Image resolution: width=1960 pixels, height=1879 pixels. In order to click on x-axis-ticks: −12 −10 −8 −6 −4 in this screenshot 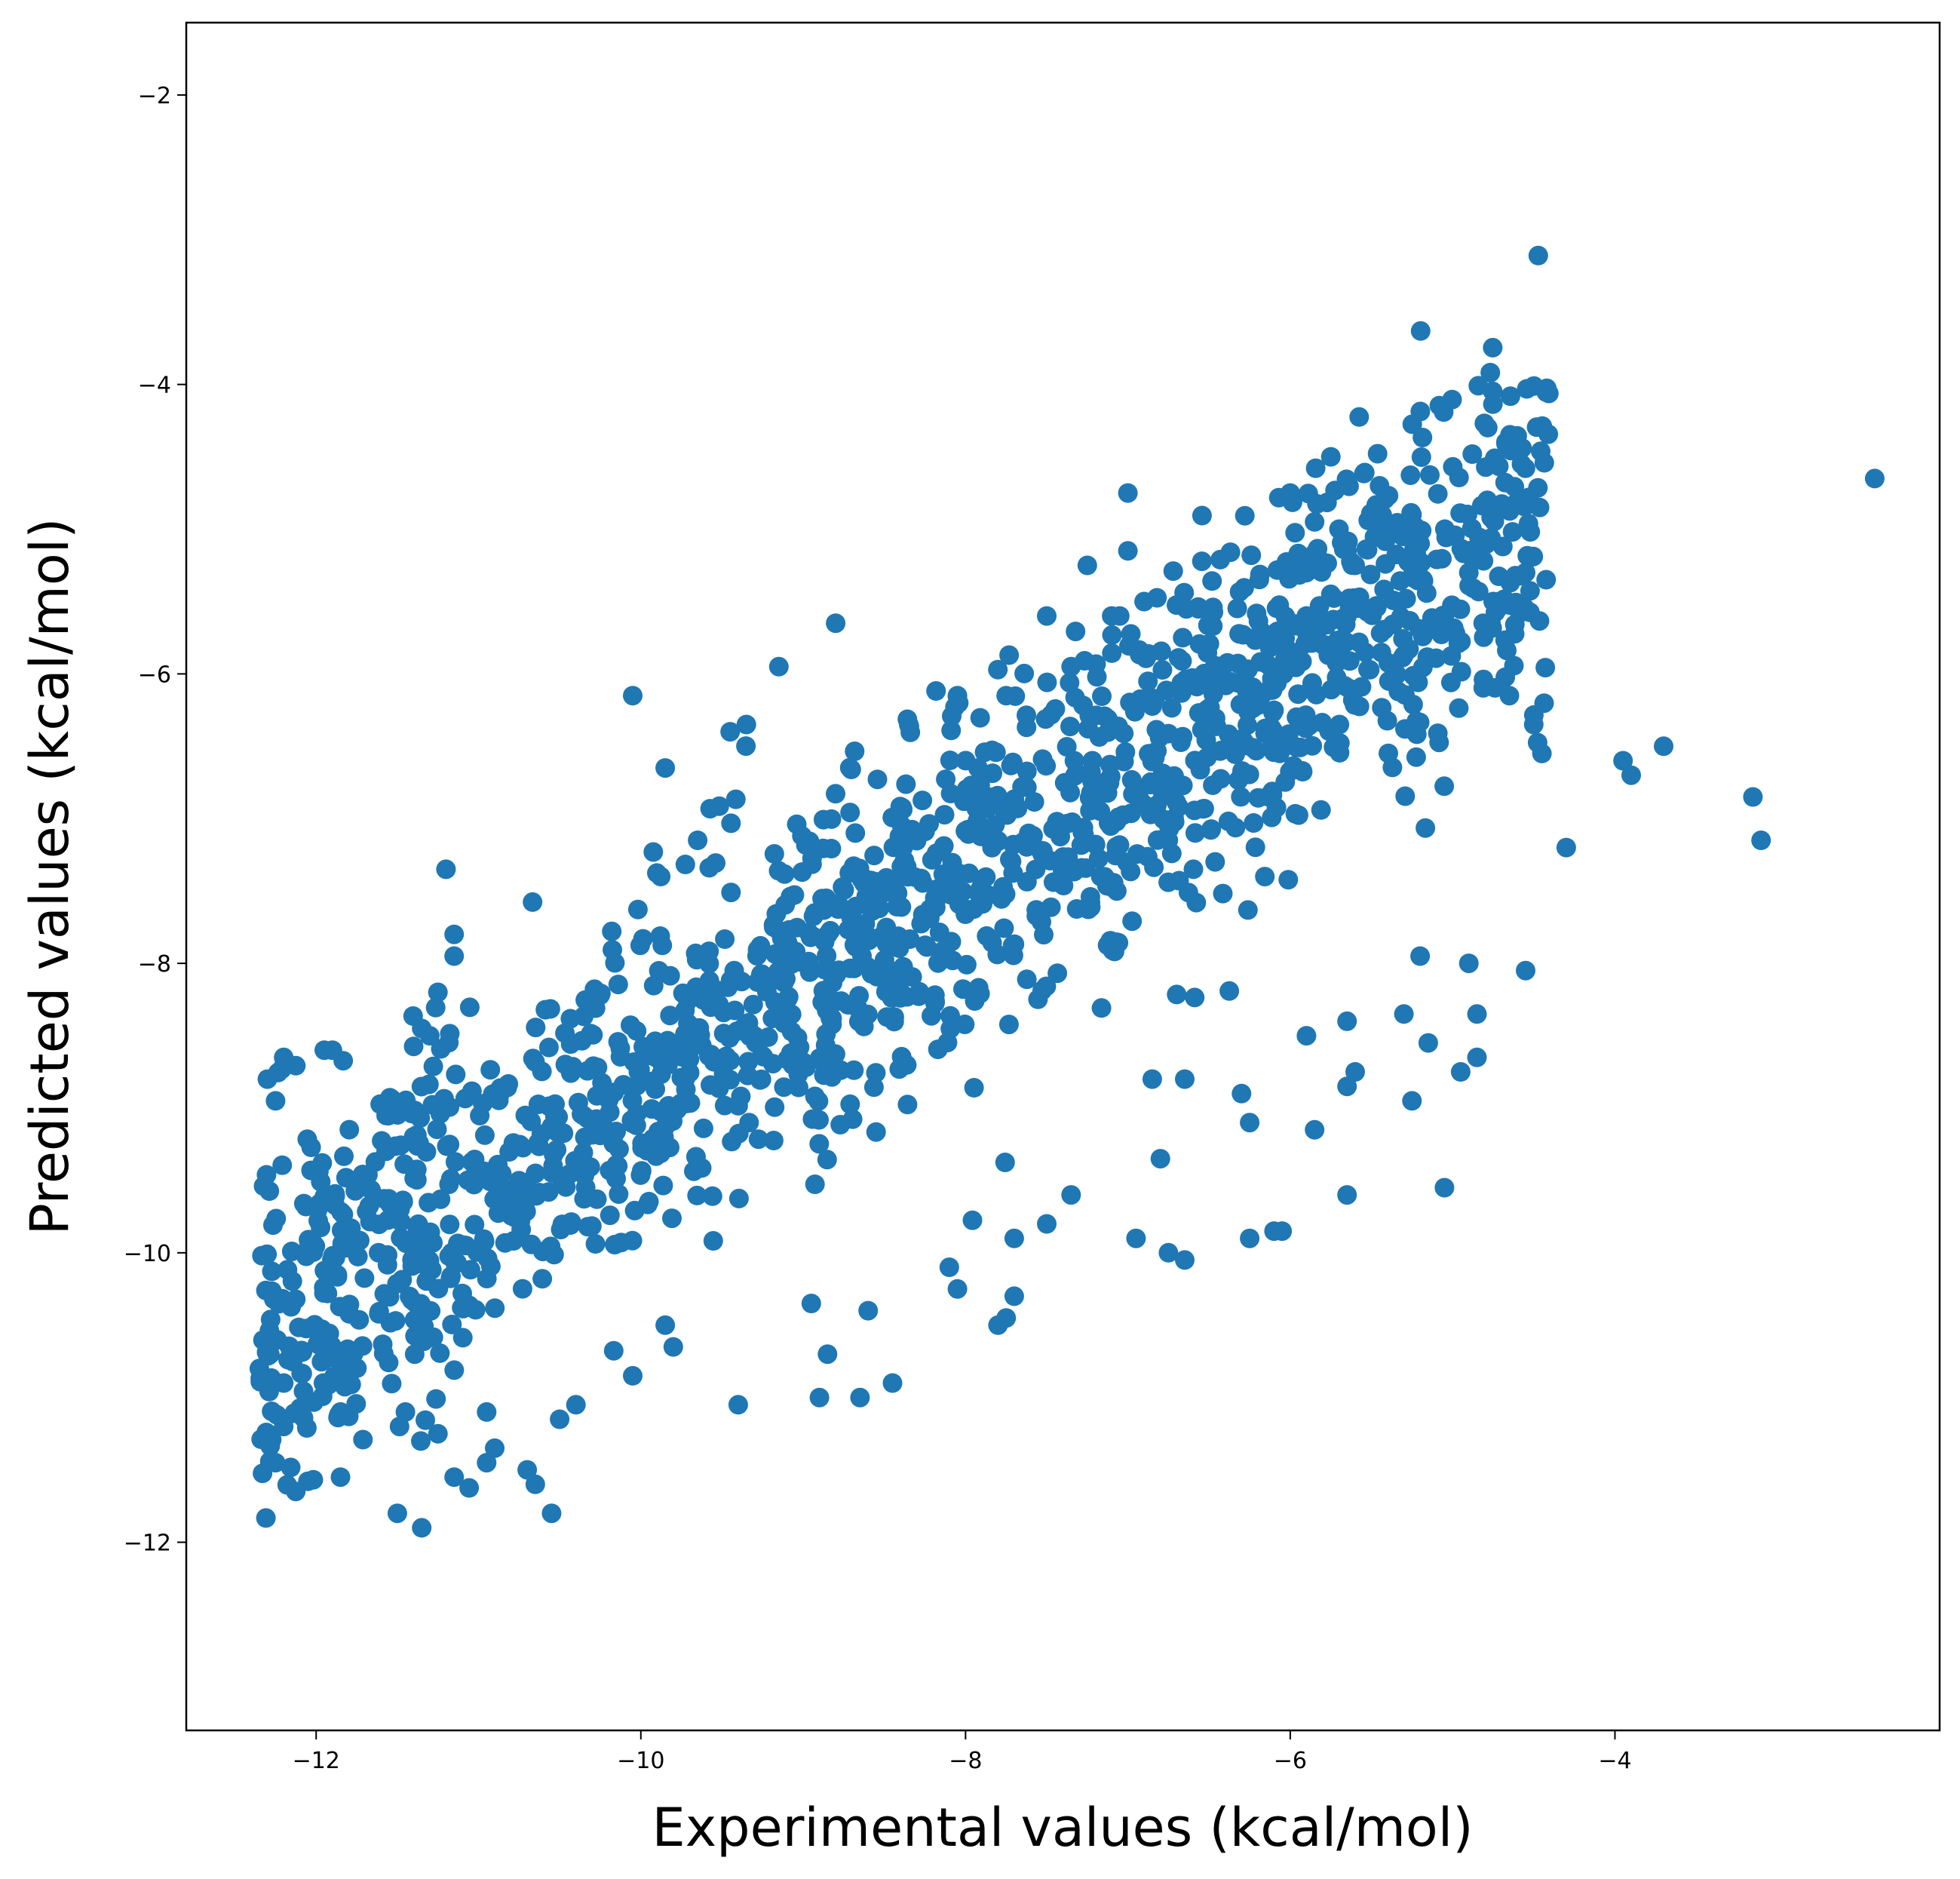, I will do `click(962, 1752)`.